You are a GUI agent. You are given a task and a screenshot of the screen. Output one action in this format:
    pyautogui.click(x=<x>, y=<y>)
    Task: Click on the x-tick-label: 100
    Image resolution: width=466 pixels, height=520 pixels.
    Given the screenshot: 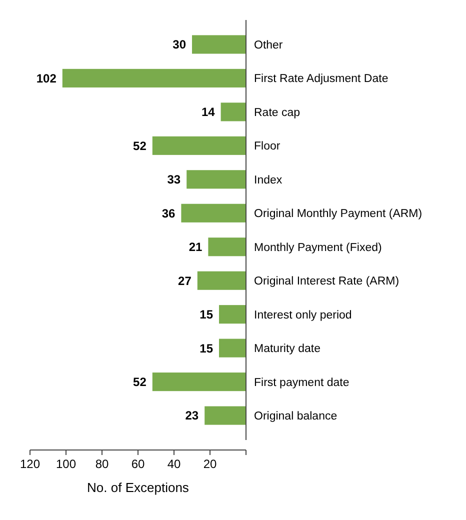 What is the action you would take?
    pyautogui.click(x=66, y=464)
    